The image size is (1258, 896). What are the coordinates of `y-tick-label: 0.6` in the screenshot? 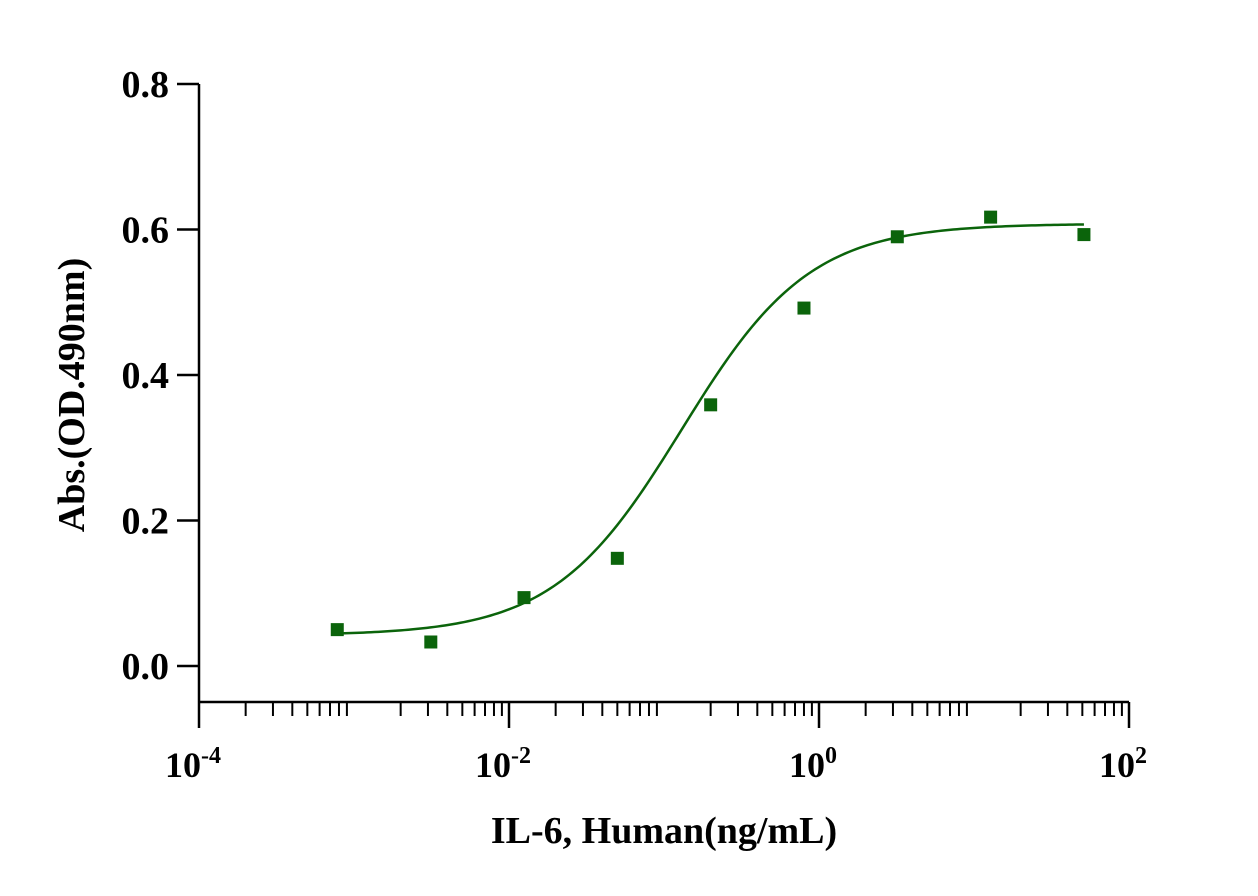 It's located at (146, 231).